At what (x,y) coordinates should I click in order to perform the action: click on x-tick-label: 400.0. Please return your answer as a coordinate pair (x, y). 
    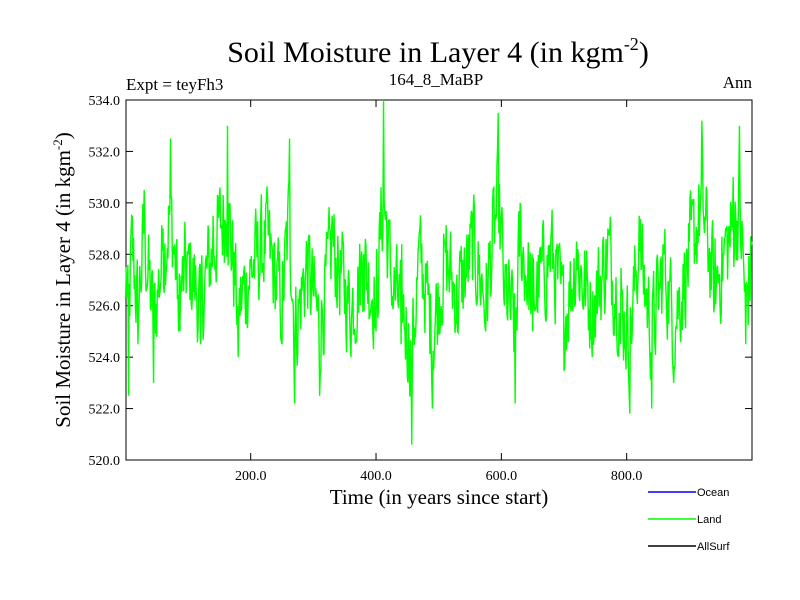
    Looking at the image, I should click on (376, 476).